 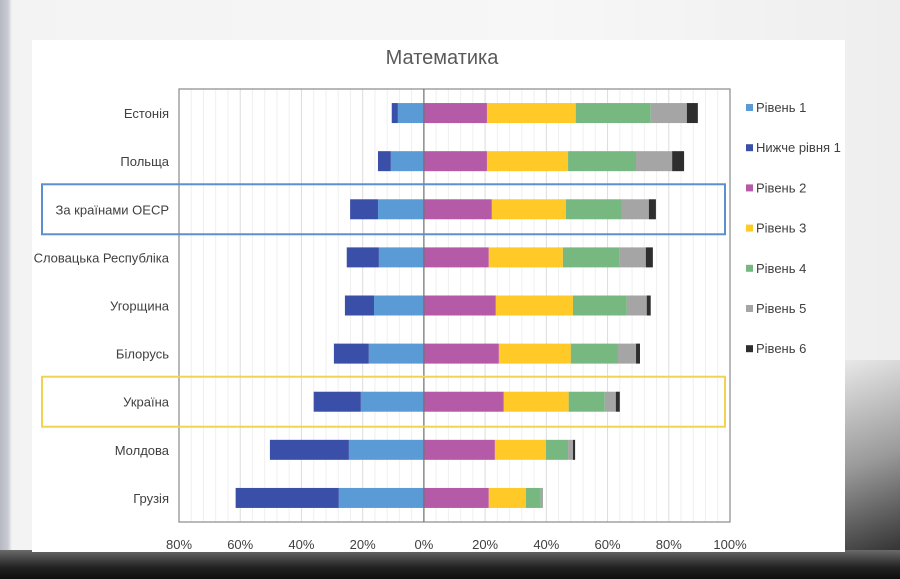 What do you see at coordinates (151, 498) in the screenshot?
I see `category-label: Грузія` at bounding box center [151, 498].